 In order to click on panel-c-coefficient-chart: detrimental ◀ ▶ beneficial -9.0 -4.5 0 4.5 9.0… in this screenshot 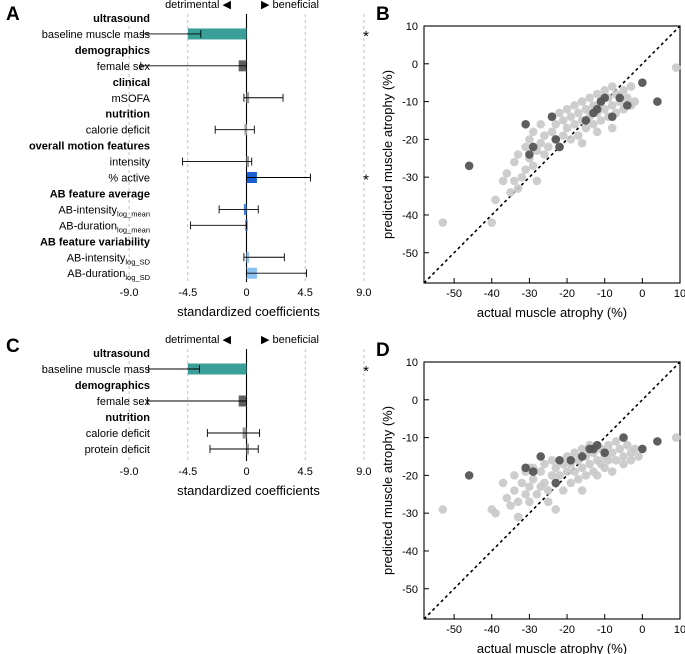, I will do `click(207, 416)`.